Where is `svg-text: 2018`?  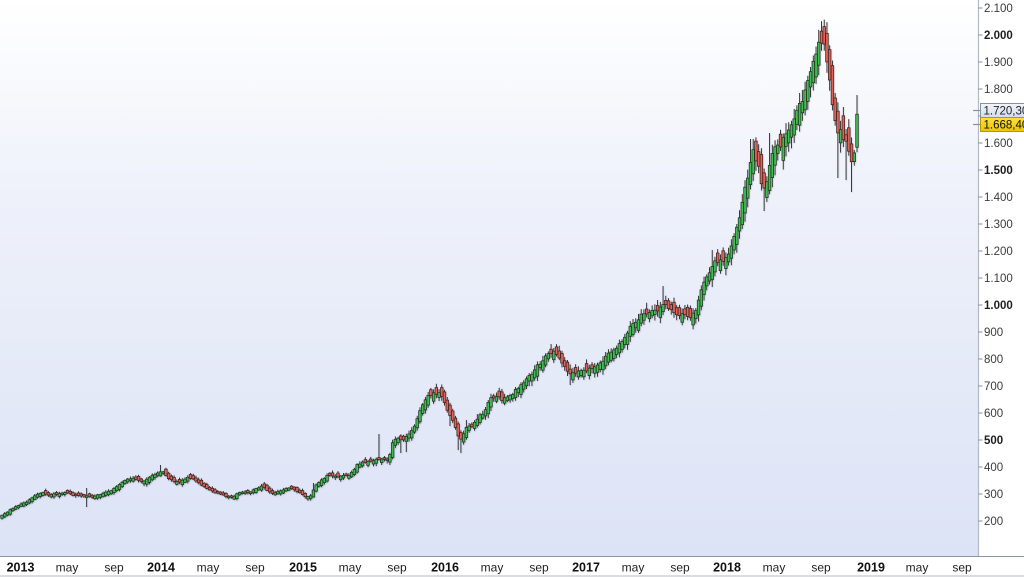 svg-text: 2018 is located at coordinates (727, 568).